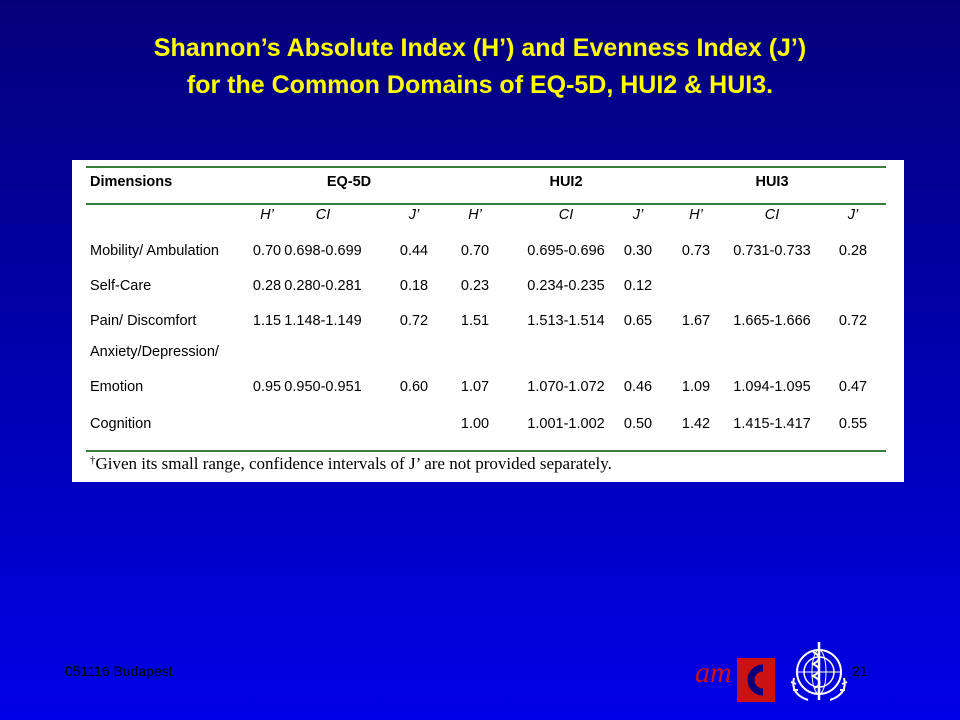  Describe the element at coordinates (475, 286) in the screenshot. I see `table-cell: 0.23` at that location.